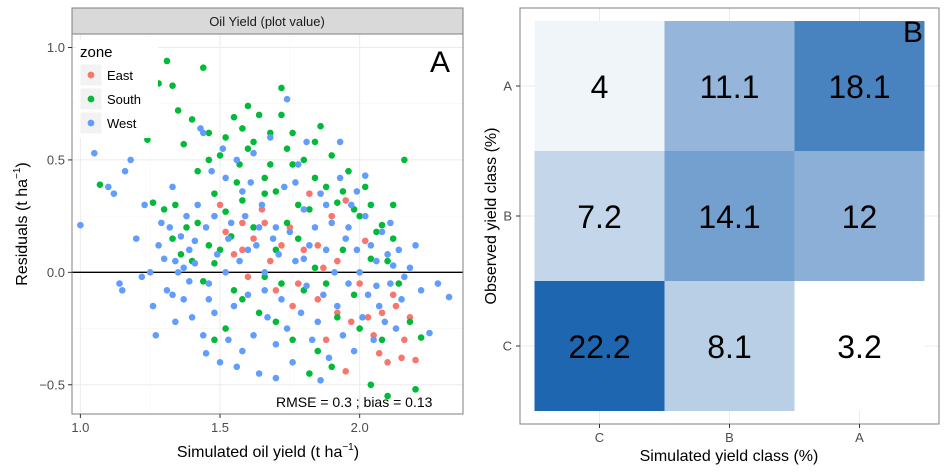 Image resolution: width=945 pixels, height=472 pixels. I want to click on heatmap-cell-label: 3.2, so click(859, 347).